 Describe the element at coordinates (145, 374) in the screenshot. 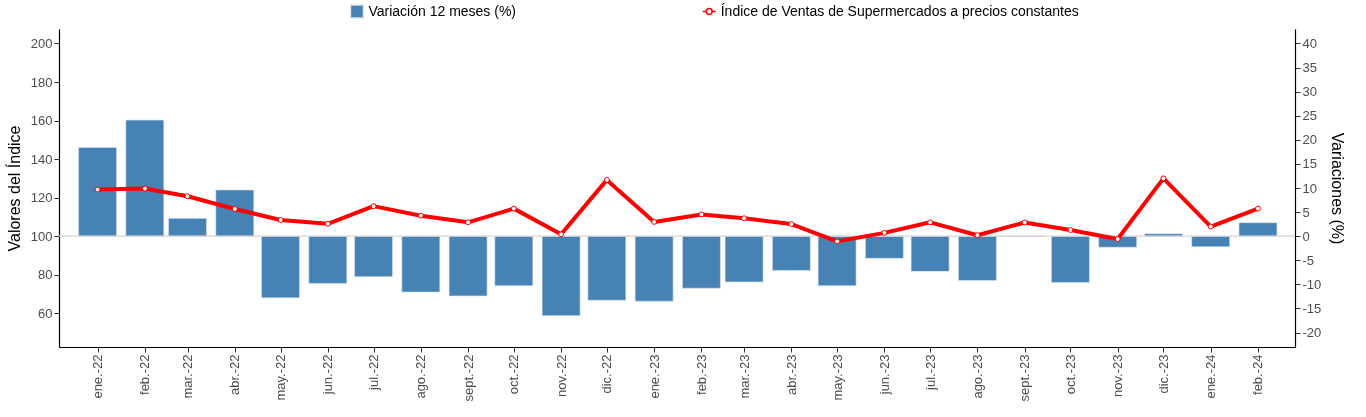

I see `x-tick-label: feb.-22` at that location.